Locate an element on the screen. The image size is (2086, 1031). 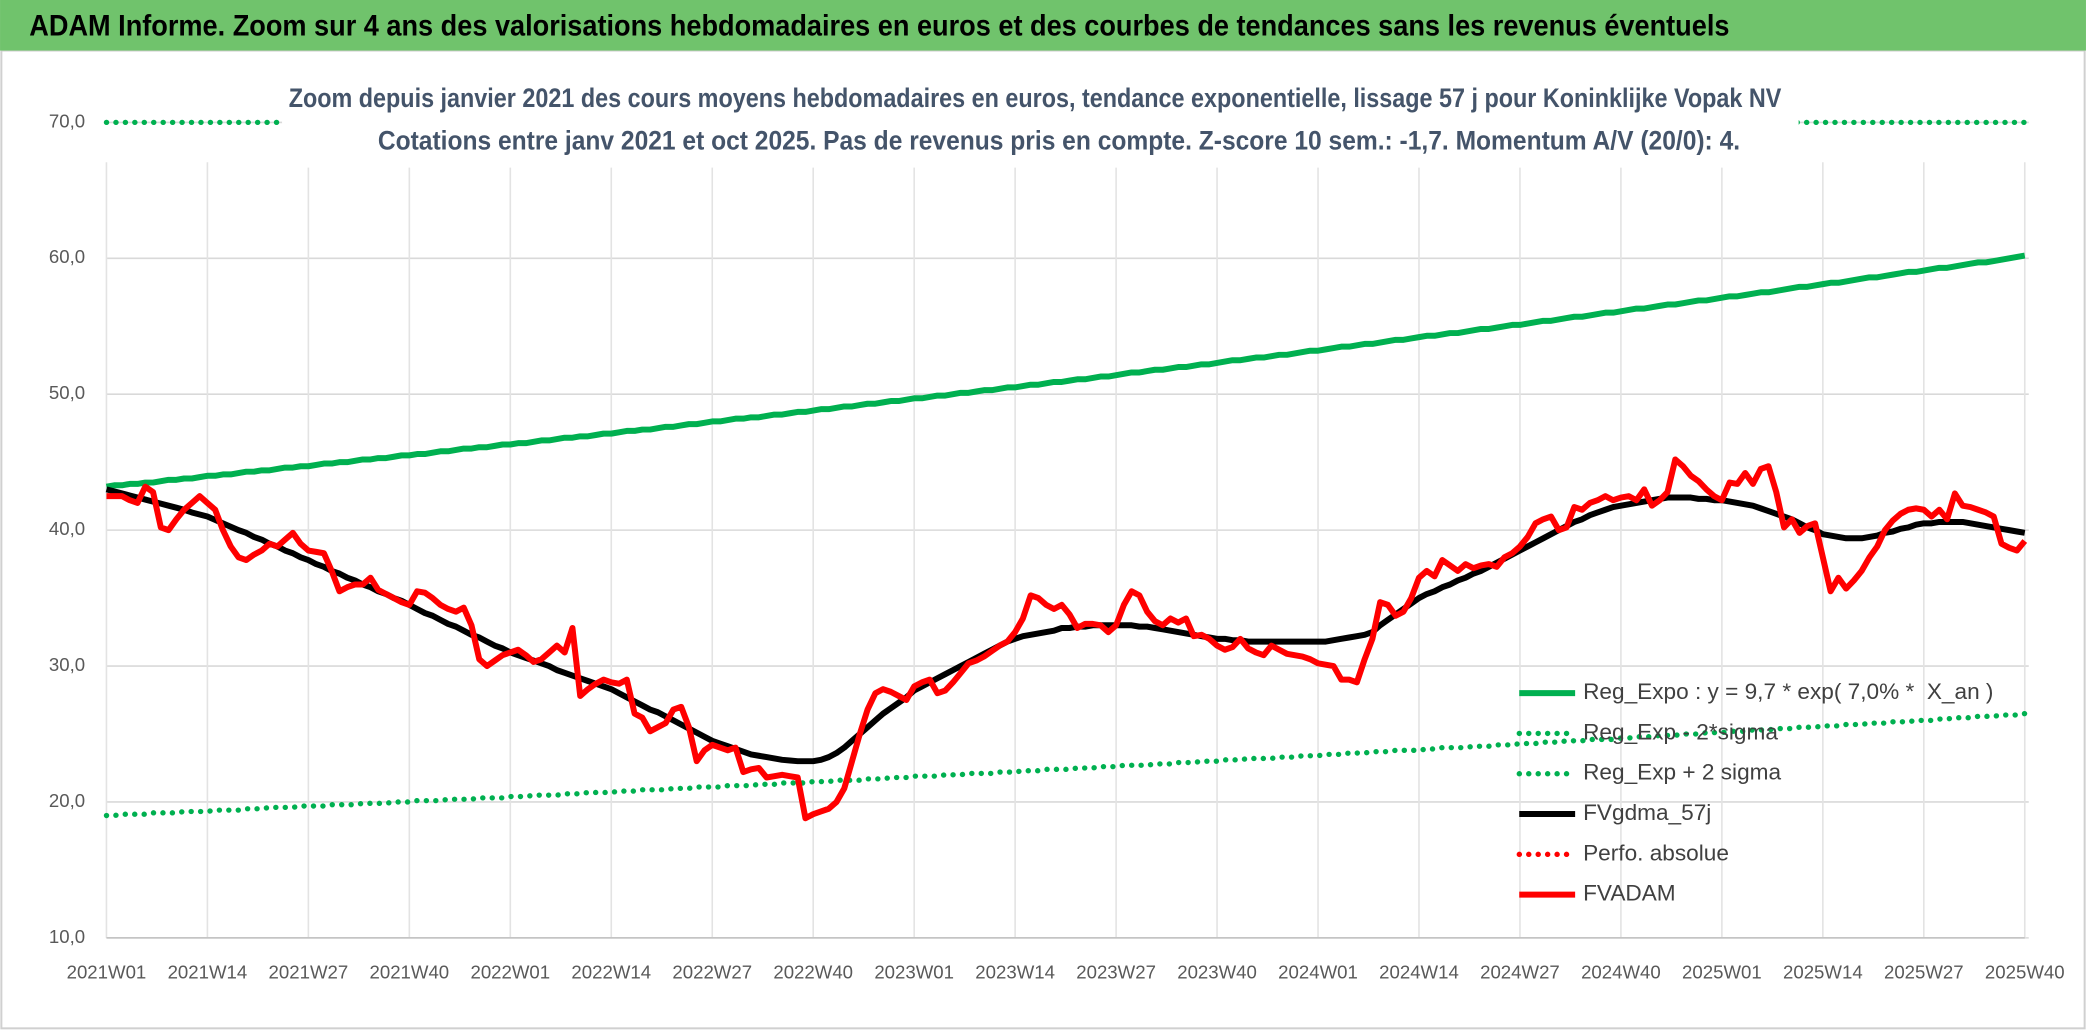
x-tick-label: 2023W40 is located at coordinates (1217, 972).